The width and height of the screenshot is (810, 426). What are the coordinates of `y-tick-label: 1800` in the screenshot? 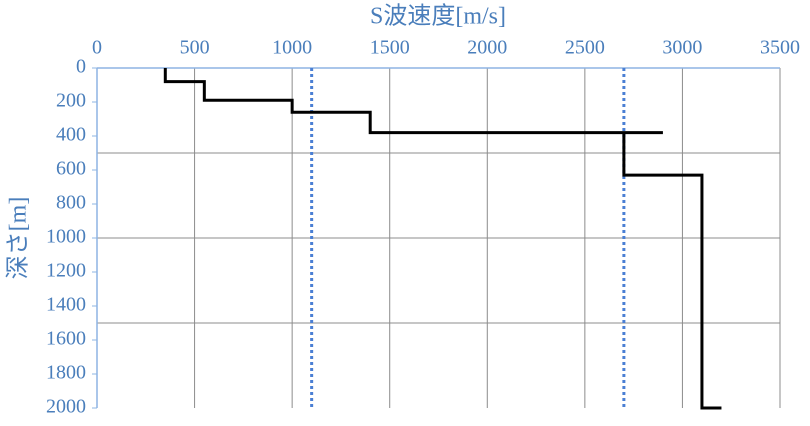 It's located at (66, 373).